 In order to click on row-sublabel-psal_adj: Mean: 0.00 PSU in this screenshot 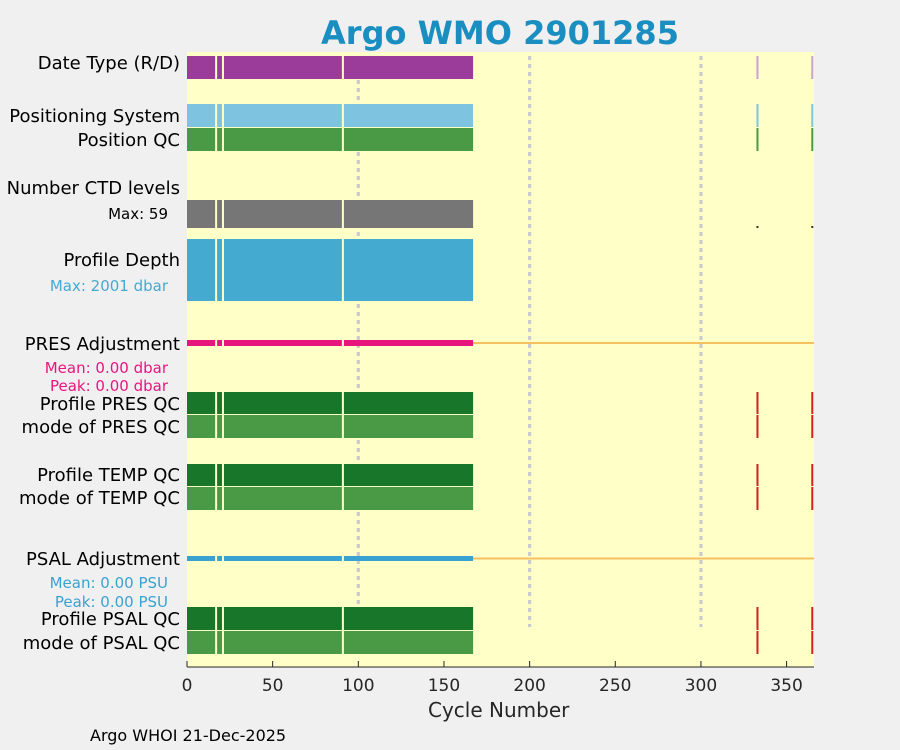, I will do `click(109, 583)`.